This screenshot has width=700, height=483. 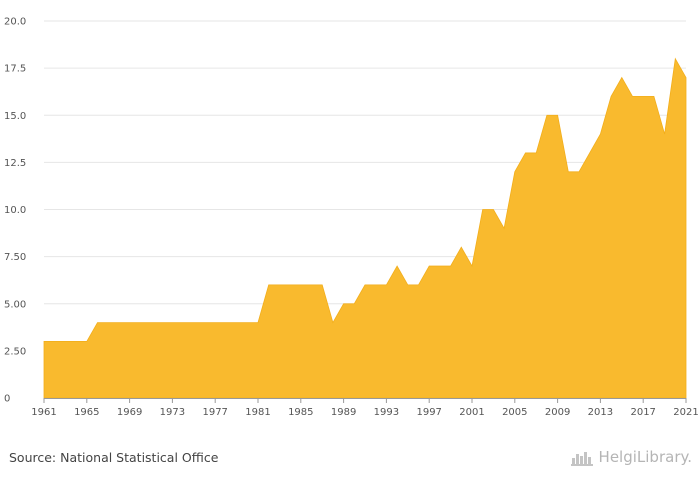 I want to click on y-tick-label: 5.00, so click(x=15, y=304).